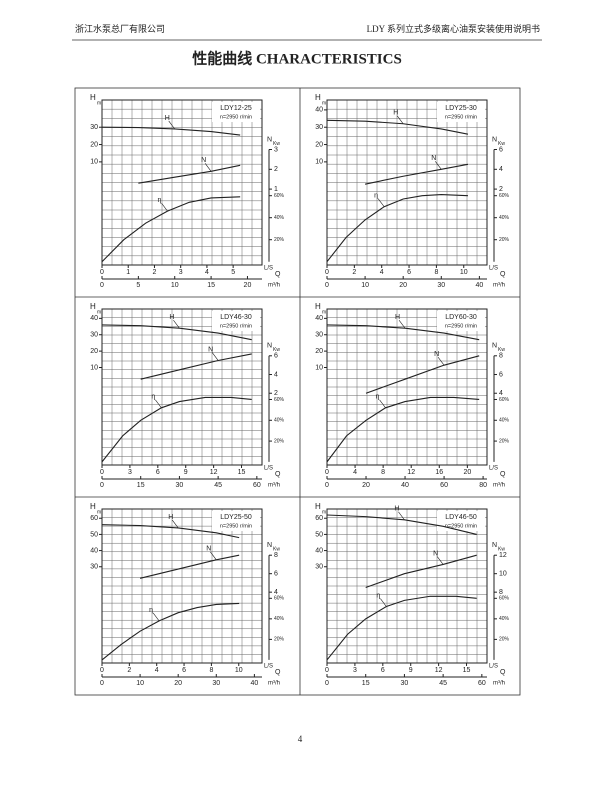 This screenshot has width=594, height=803. Describe the element at coordinates (501, 169) in the screenshot. I see `n-tick-label: 4` at that location.